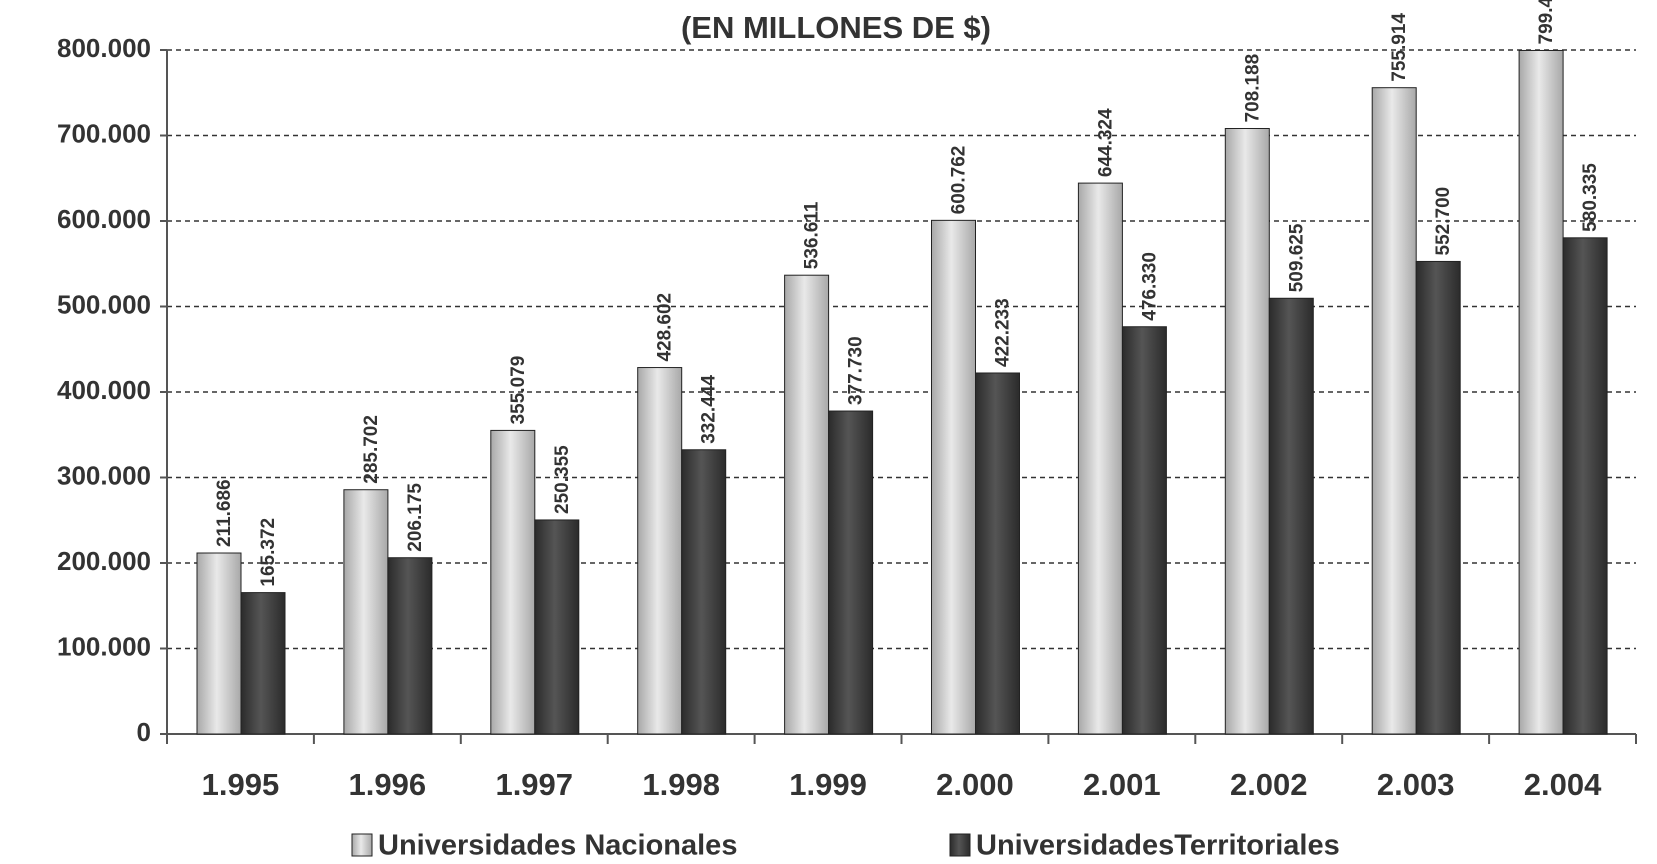  Describe the element at coordinates (104, 475) in the screenshot. I see `y-tick-label: 300.000` at that location.